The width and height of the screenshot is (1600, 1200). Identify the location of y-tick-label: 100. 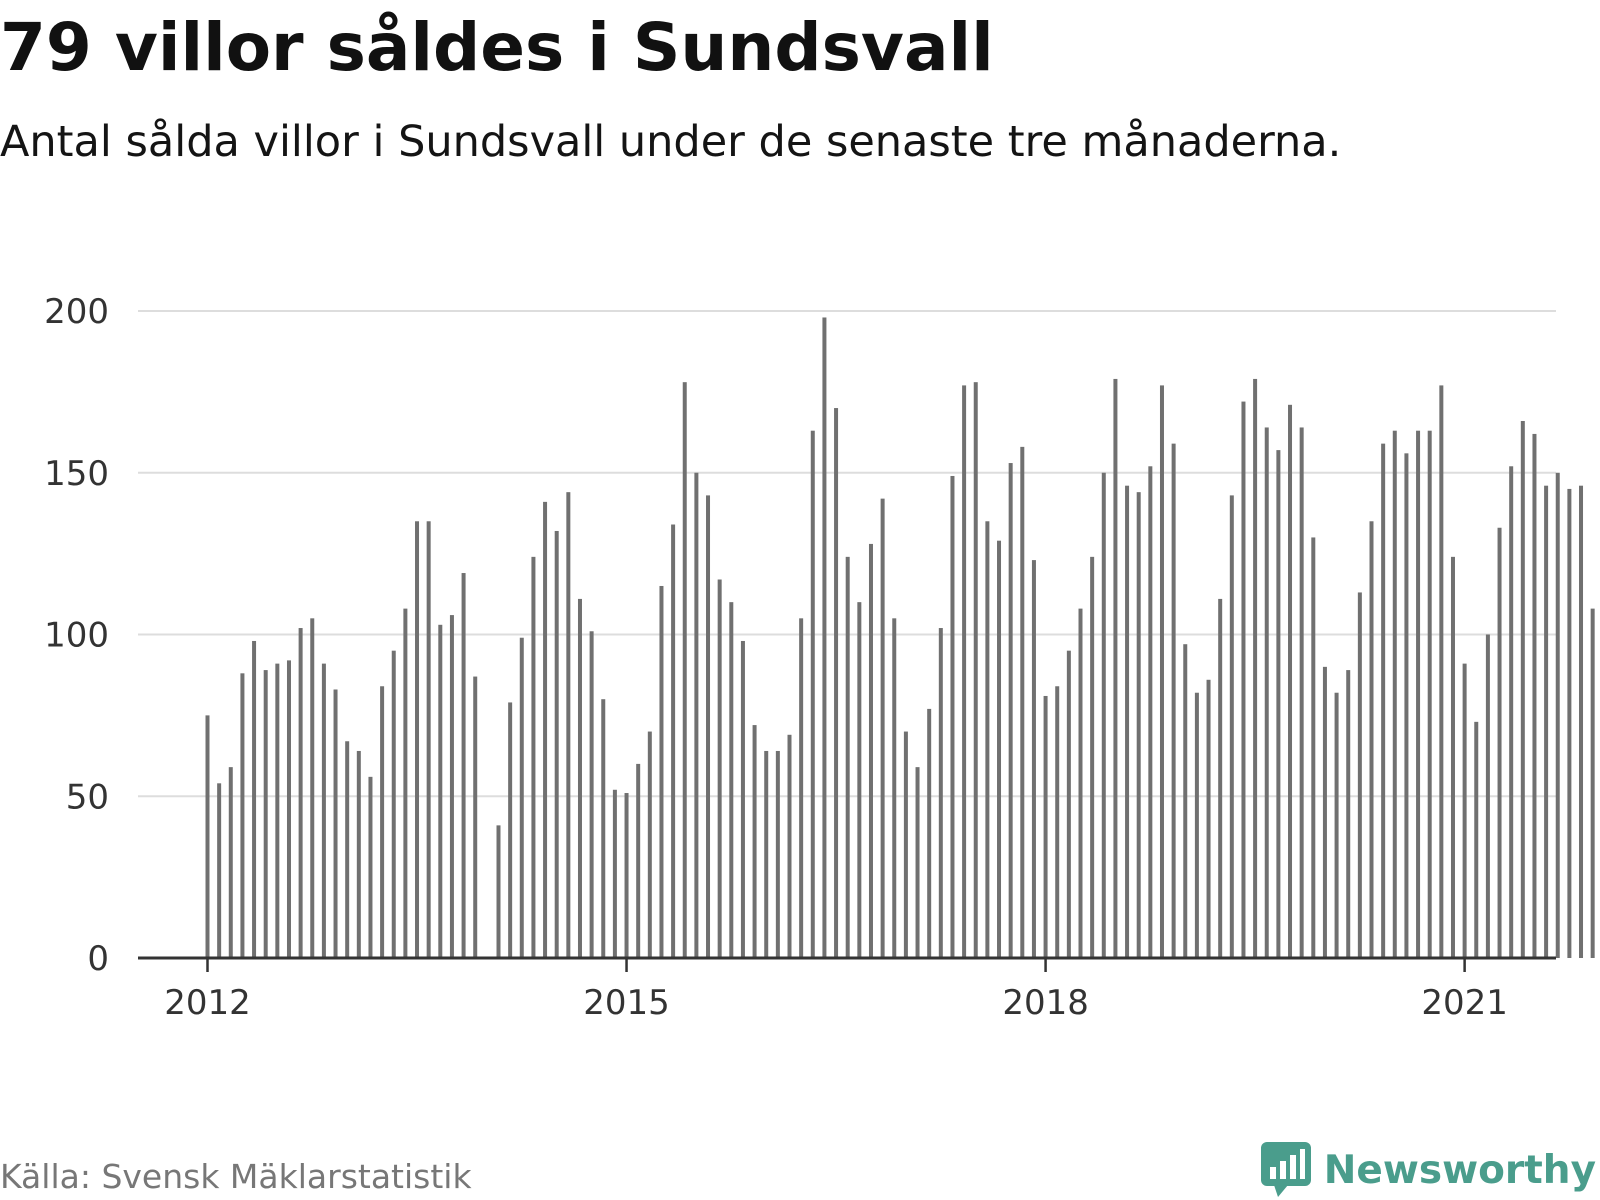
(76, 636).